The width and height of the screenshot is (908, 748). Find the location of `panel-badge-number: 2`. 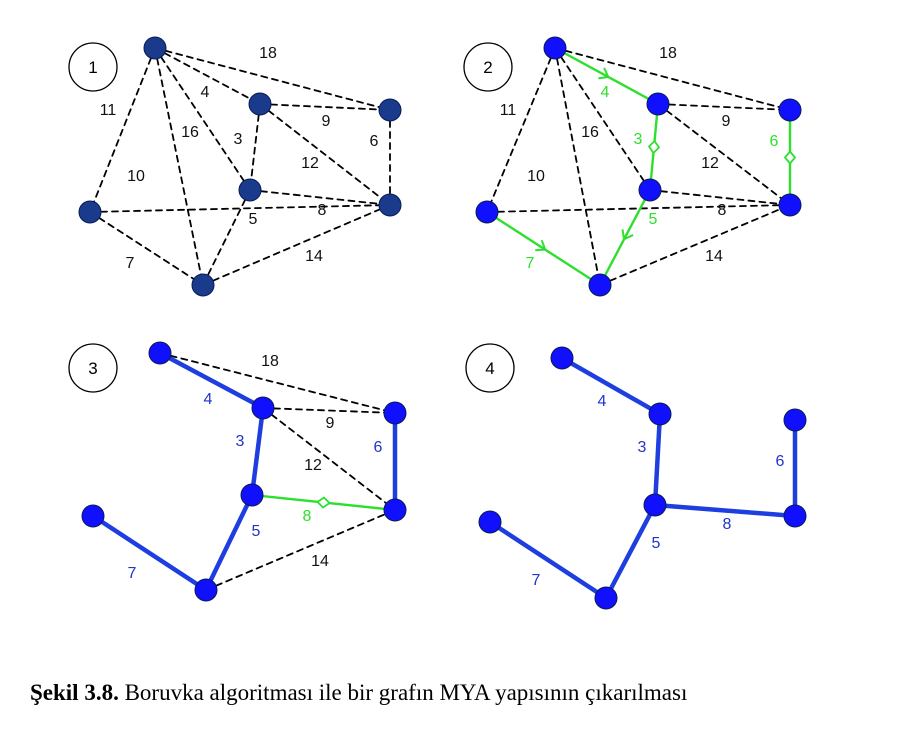

panel-badge-number: 2 is located at coordinates (487, 67).